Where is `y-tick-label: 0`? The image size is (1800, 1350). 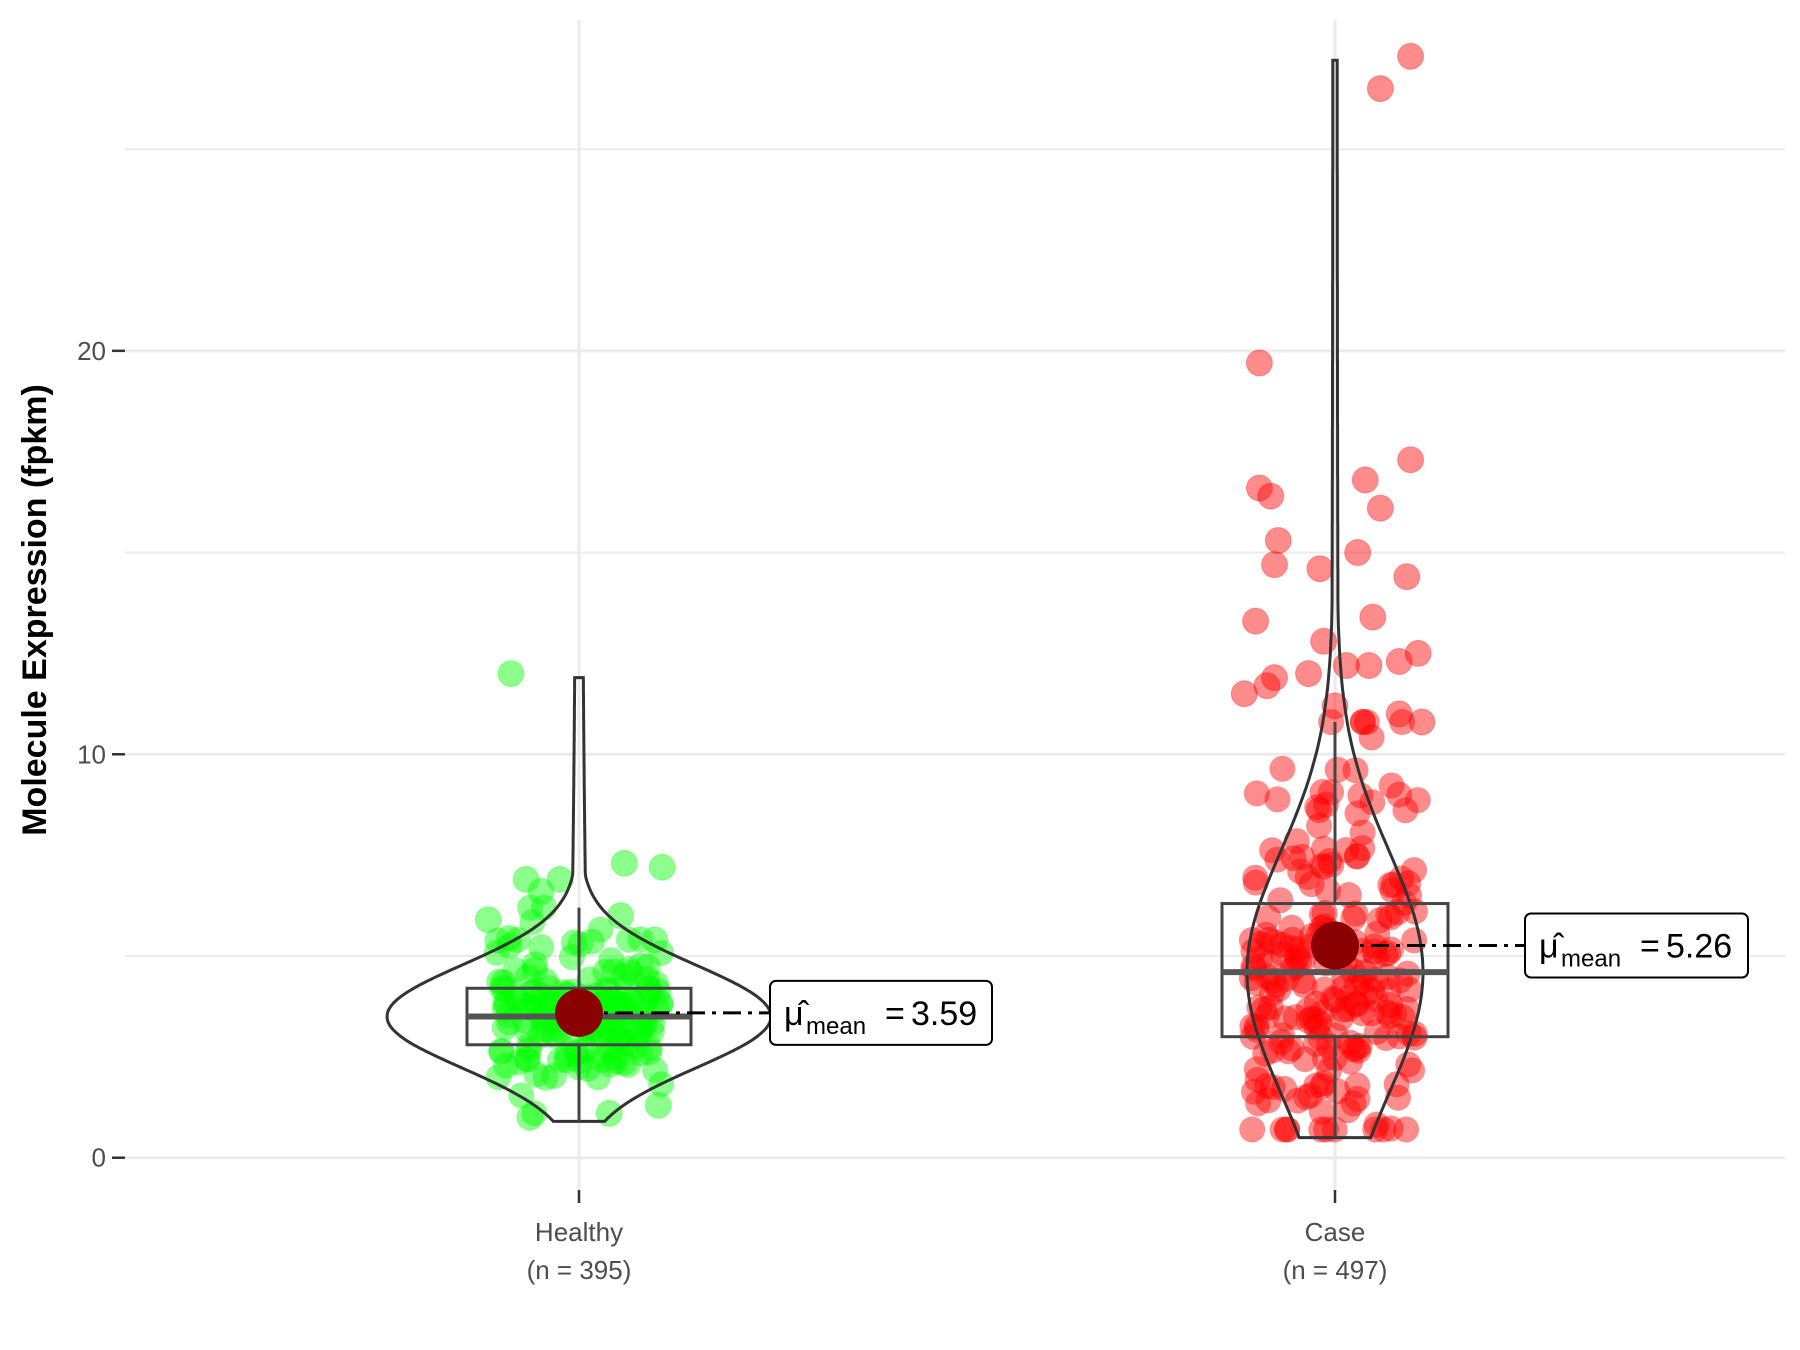
y-tick-label: 0 is located at coordinates (99, 1158).